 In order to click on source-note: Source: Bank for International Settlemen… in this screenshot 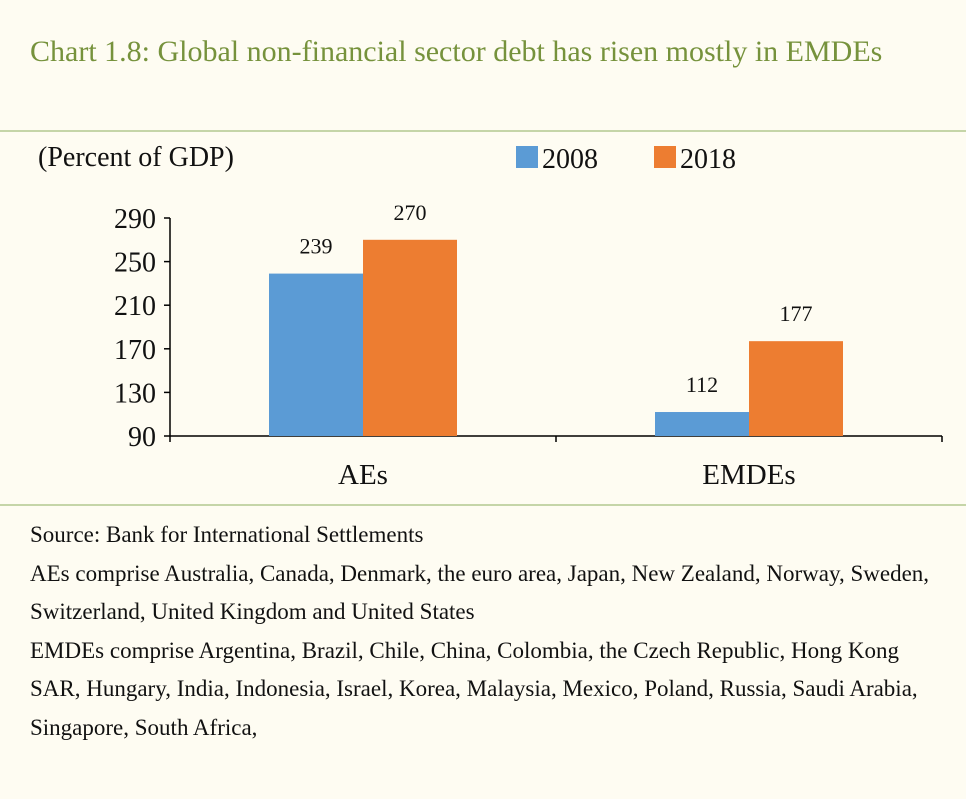, I will do `click(227, 534)`.